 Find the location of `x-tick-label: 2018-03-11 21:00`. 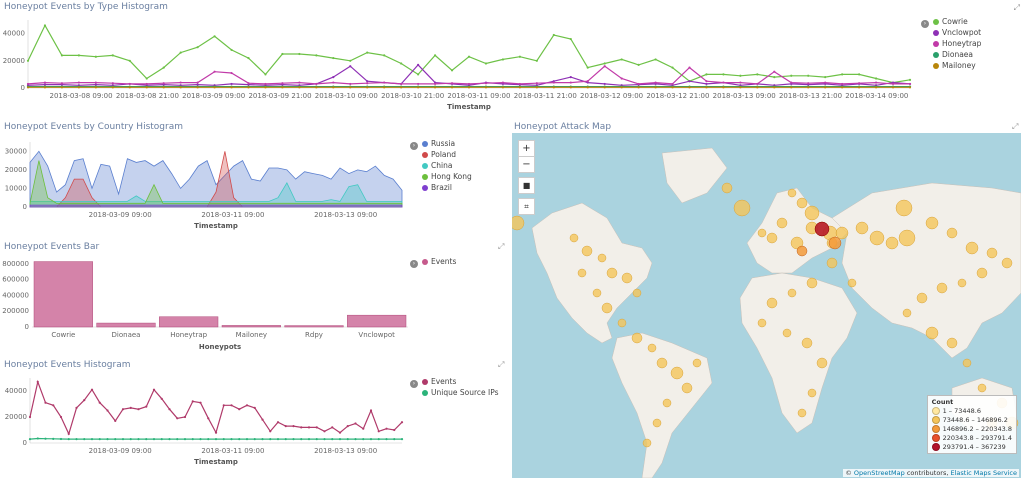

x-tick-label: 2018-03-11 21:00 is located at coordinates (545, 96).